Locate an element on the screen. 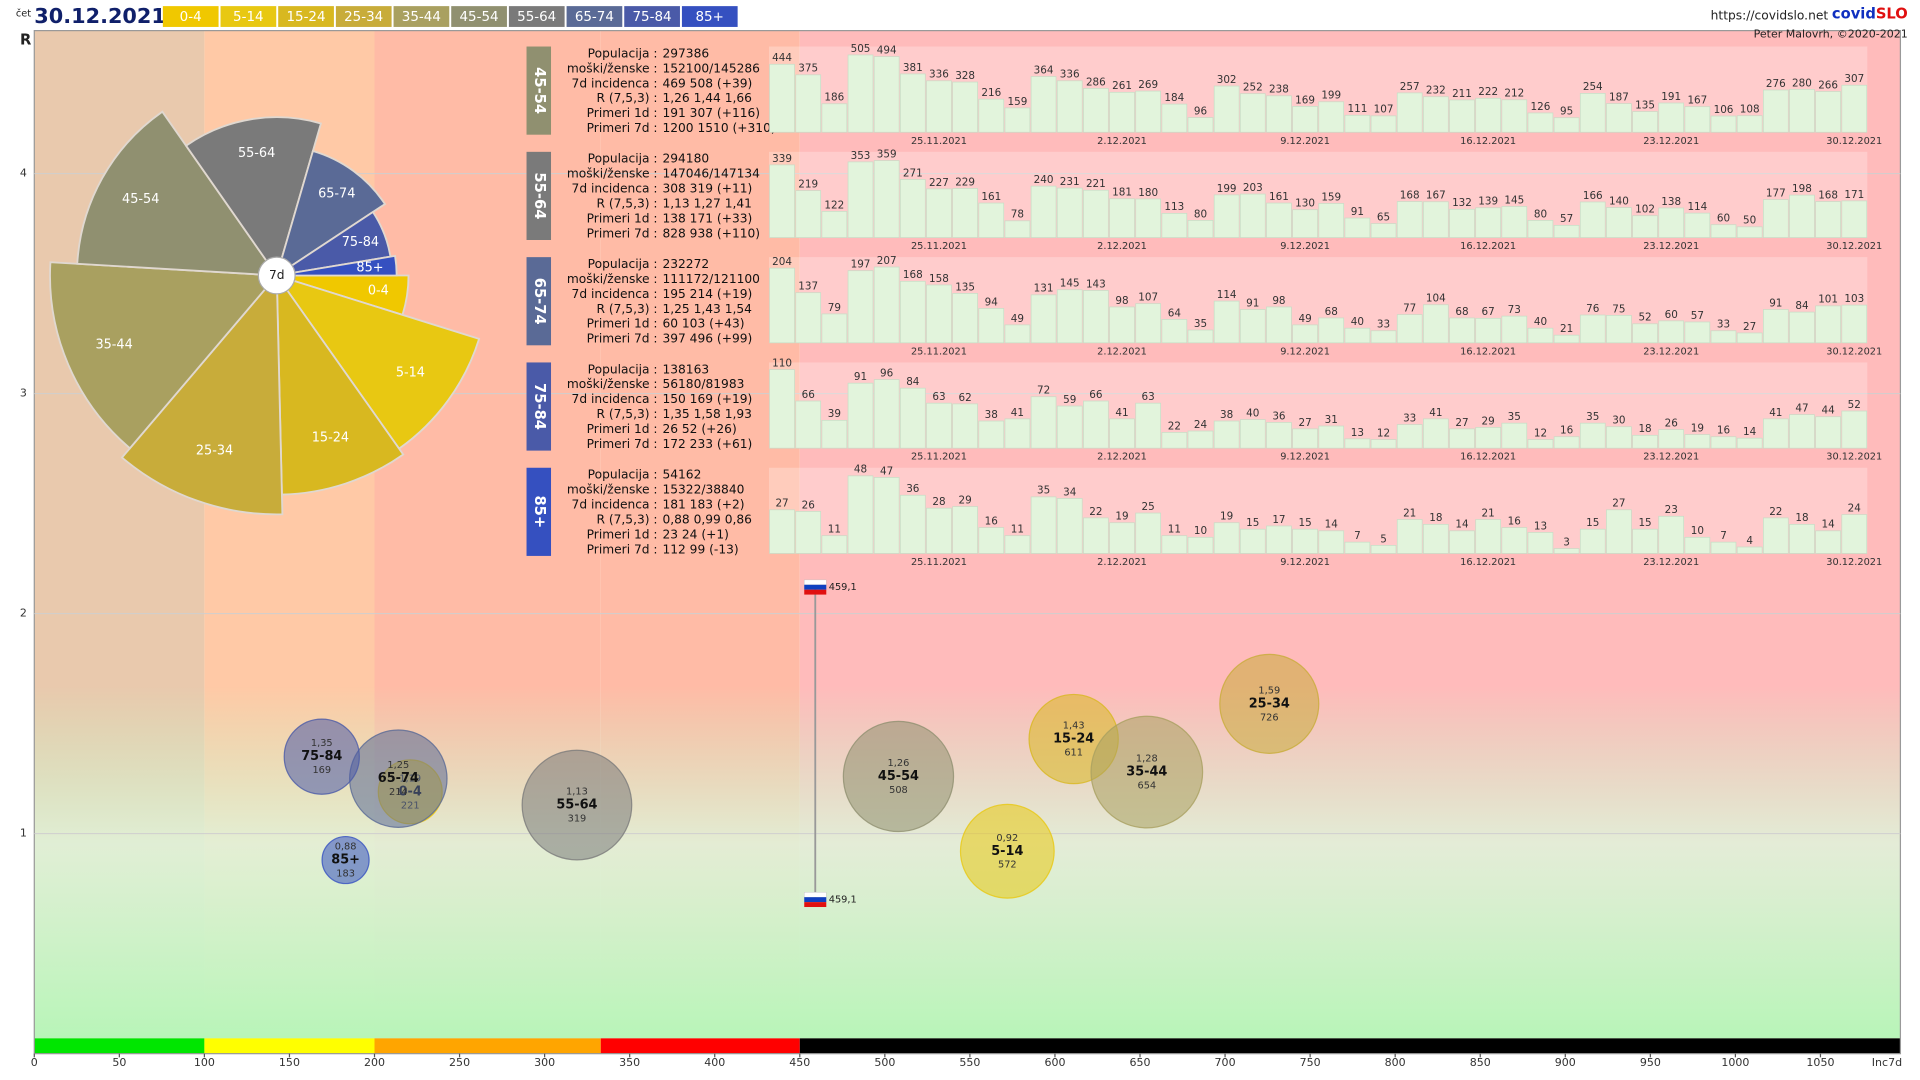 Image resolution: width=1920 pixels, height=1080 pixels. bar-label: 29 is located at coordinates (1488, 421).